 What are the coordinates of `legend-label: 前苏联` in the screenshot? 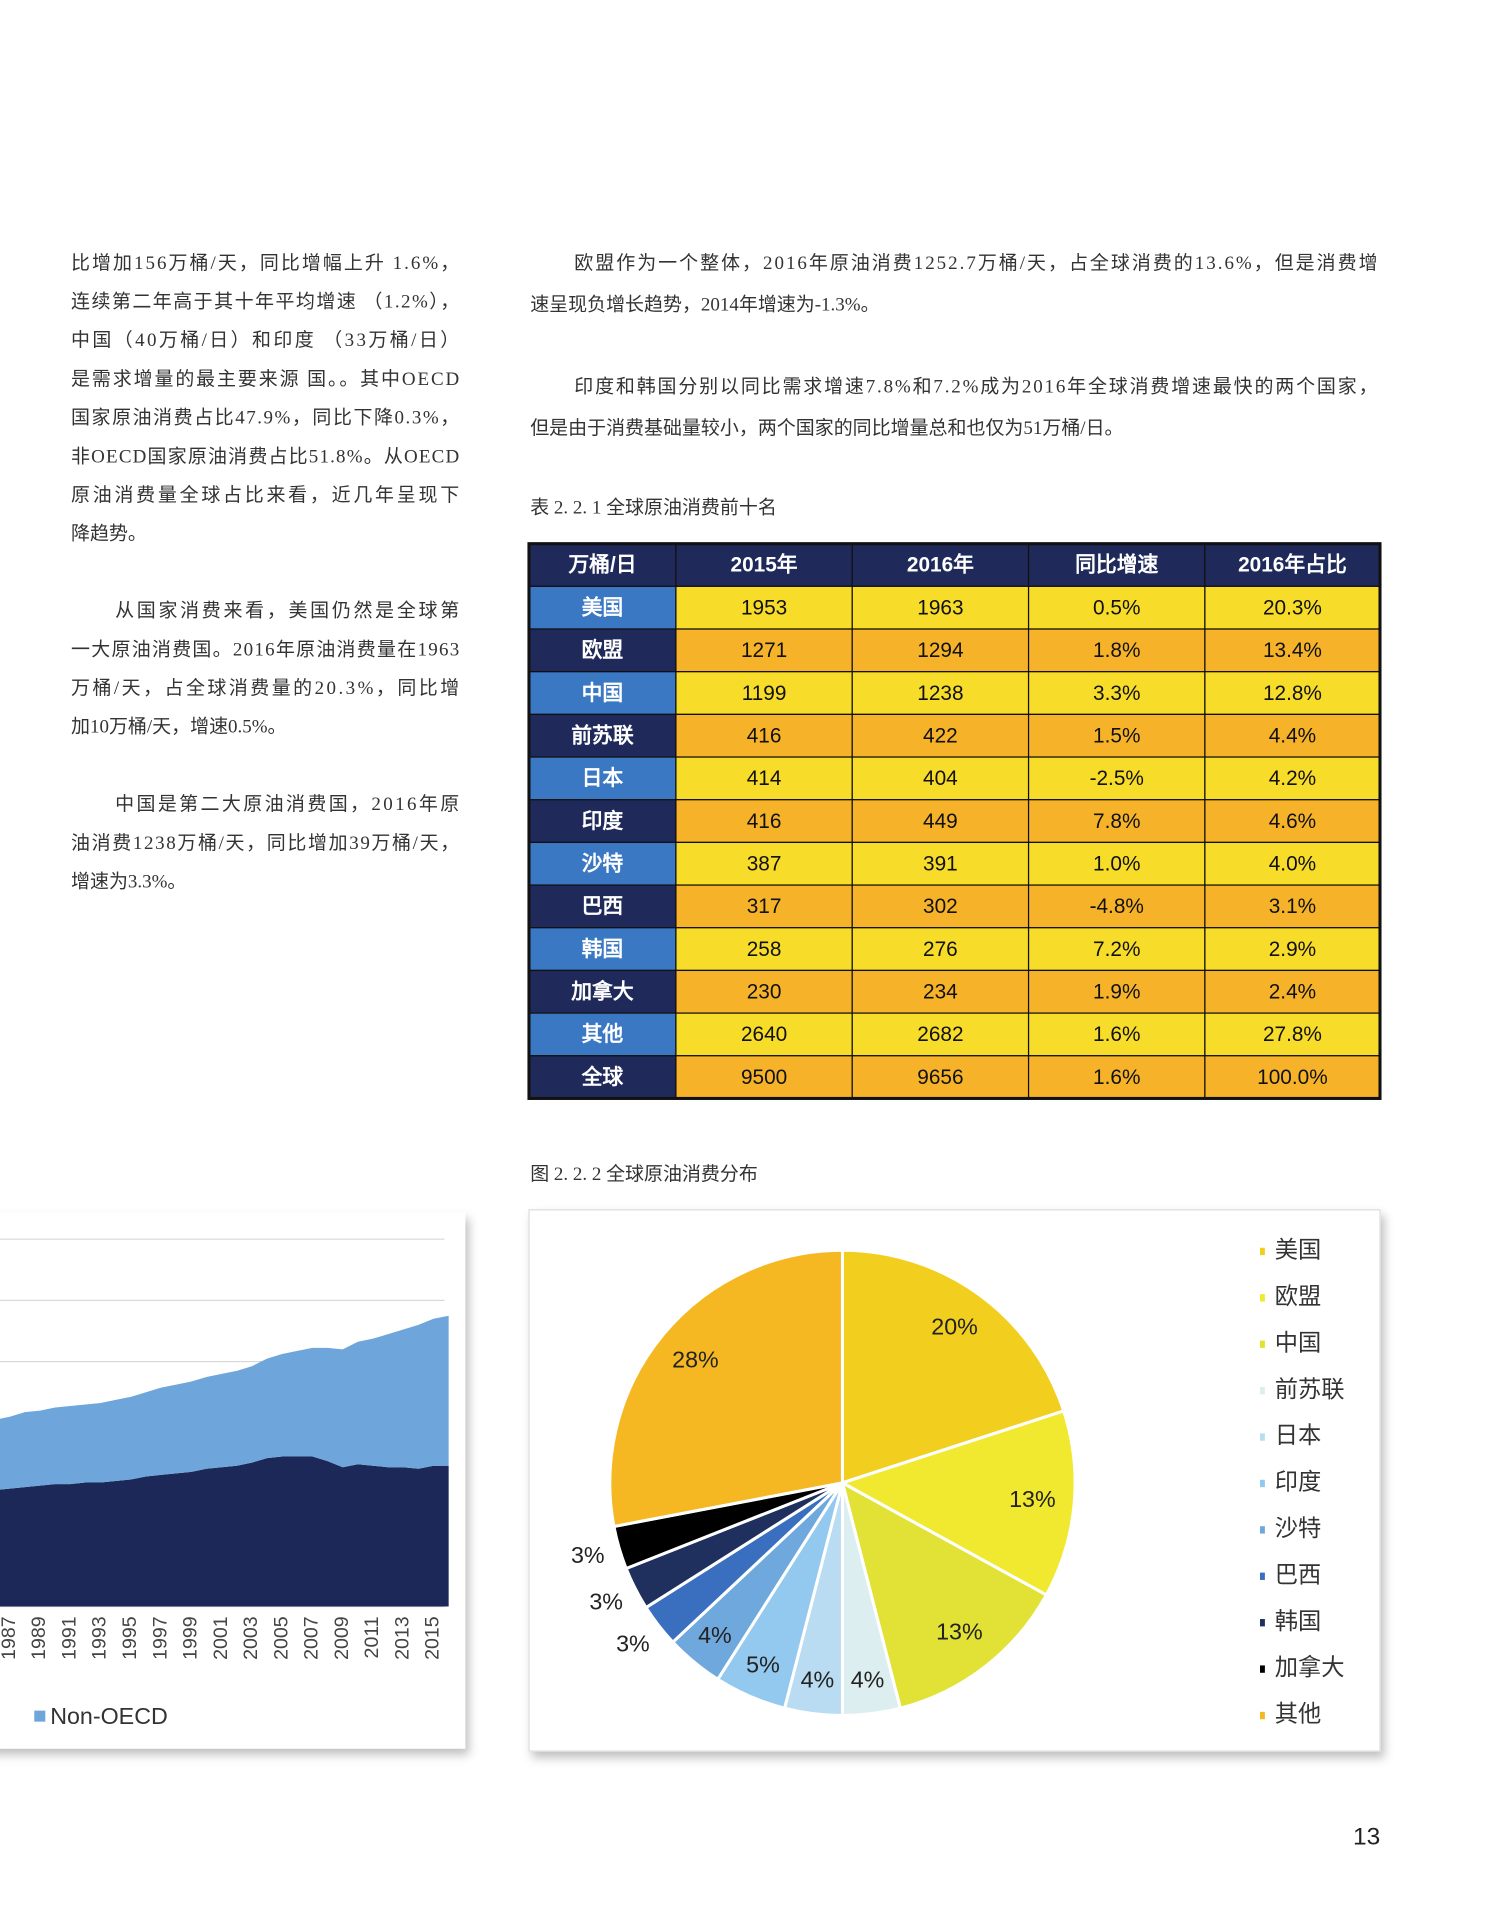 It's located at (1310, 1389).